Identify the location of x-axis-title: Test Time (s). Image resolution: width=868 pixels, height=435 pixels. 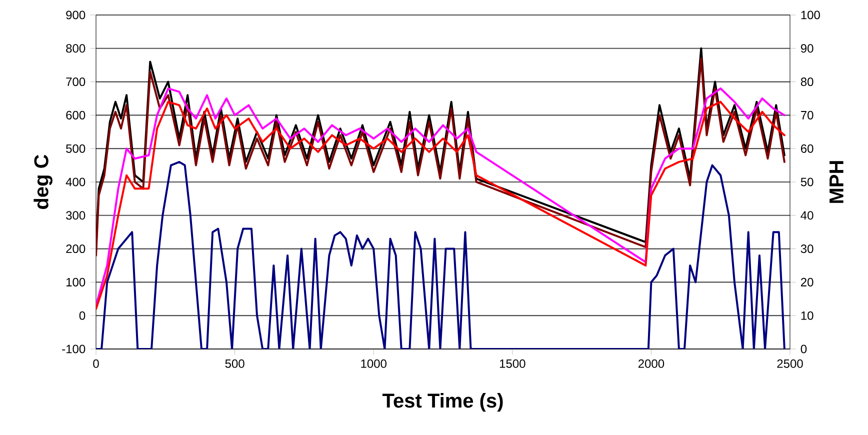
(442, 402).